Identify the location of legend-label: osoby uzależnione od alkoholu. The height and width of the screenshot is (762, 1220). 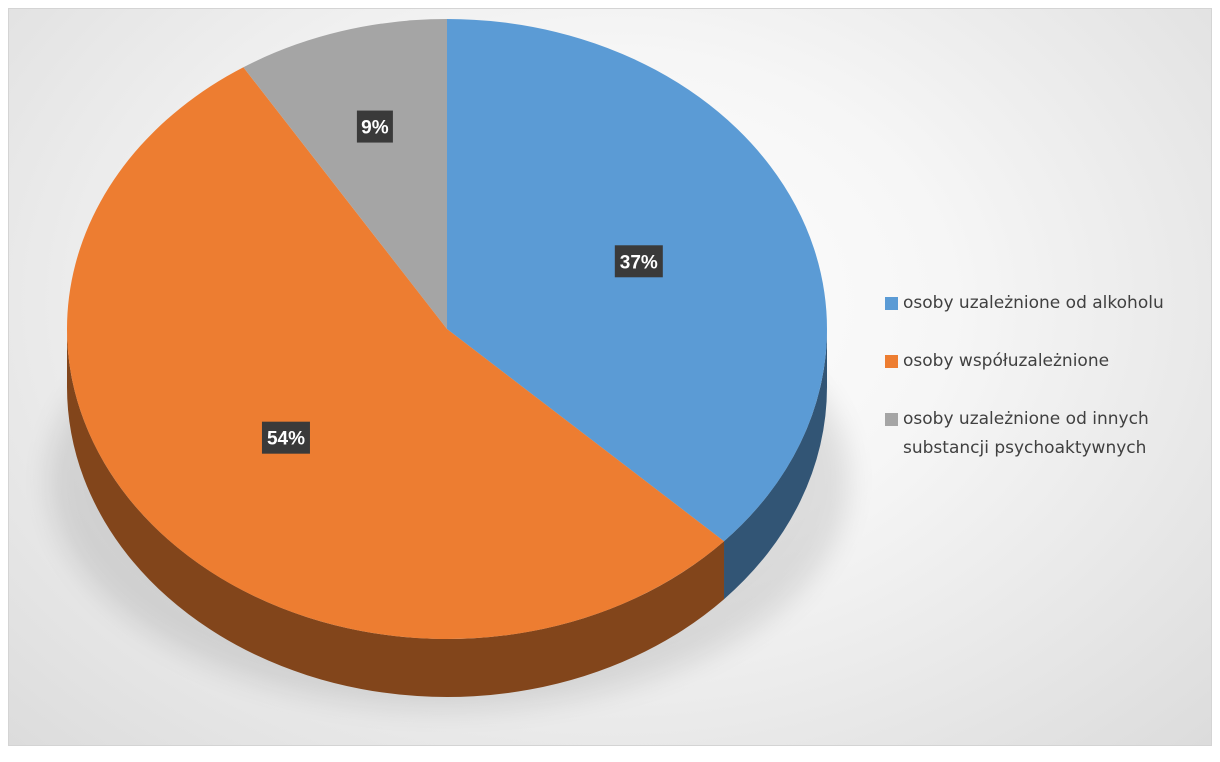
(1033, 303).